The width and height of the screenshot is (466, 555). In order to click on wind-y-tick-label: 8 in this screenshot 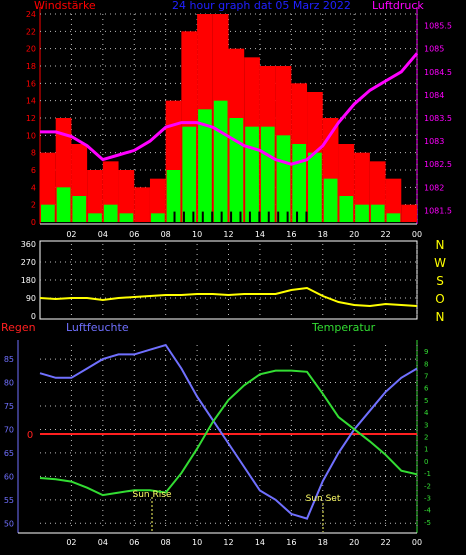, I will do `click(33, 153)`.